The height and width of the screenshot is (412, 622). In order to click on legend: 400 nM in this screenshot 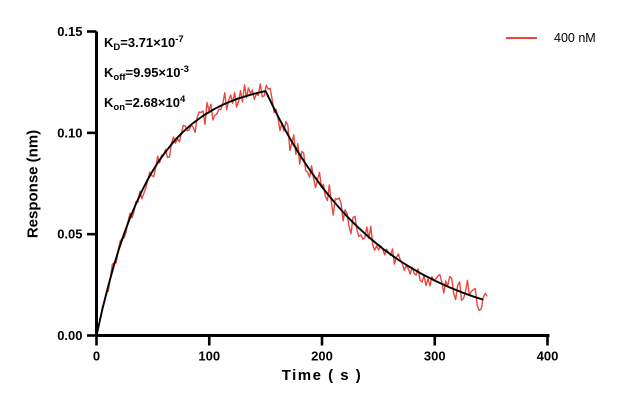, I will do `click(551, 38)`.